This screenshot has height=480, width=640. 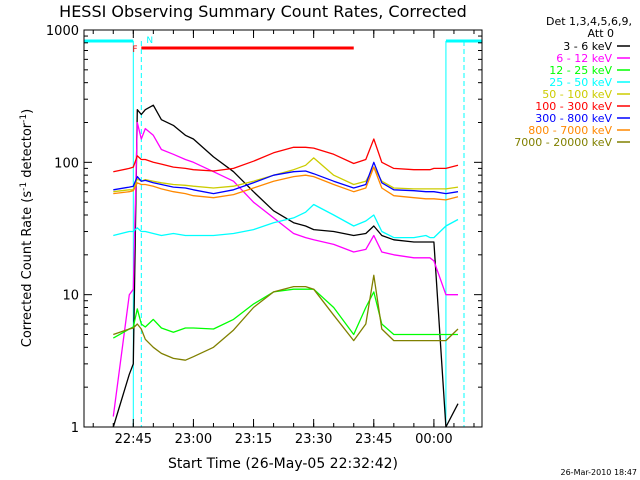 What do you see at coordinates (253, 439) in the screenshot?
I see `x-tick-label-2: 23:15` at bounding box center [253, 439].